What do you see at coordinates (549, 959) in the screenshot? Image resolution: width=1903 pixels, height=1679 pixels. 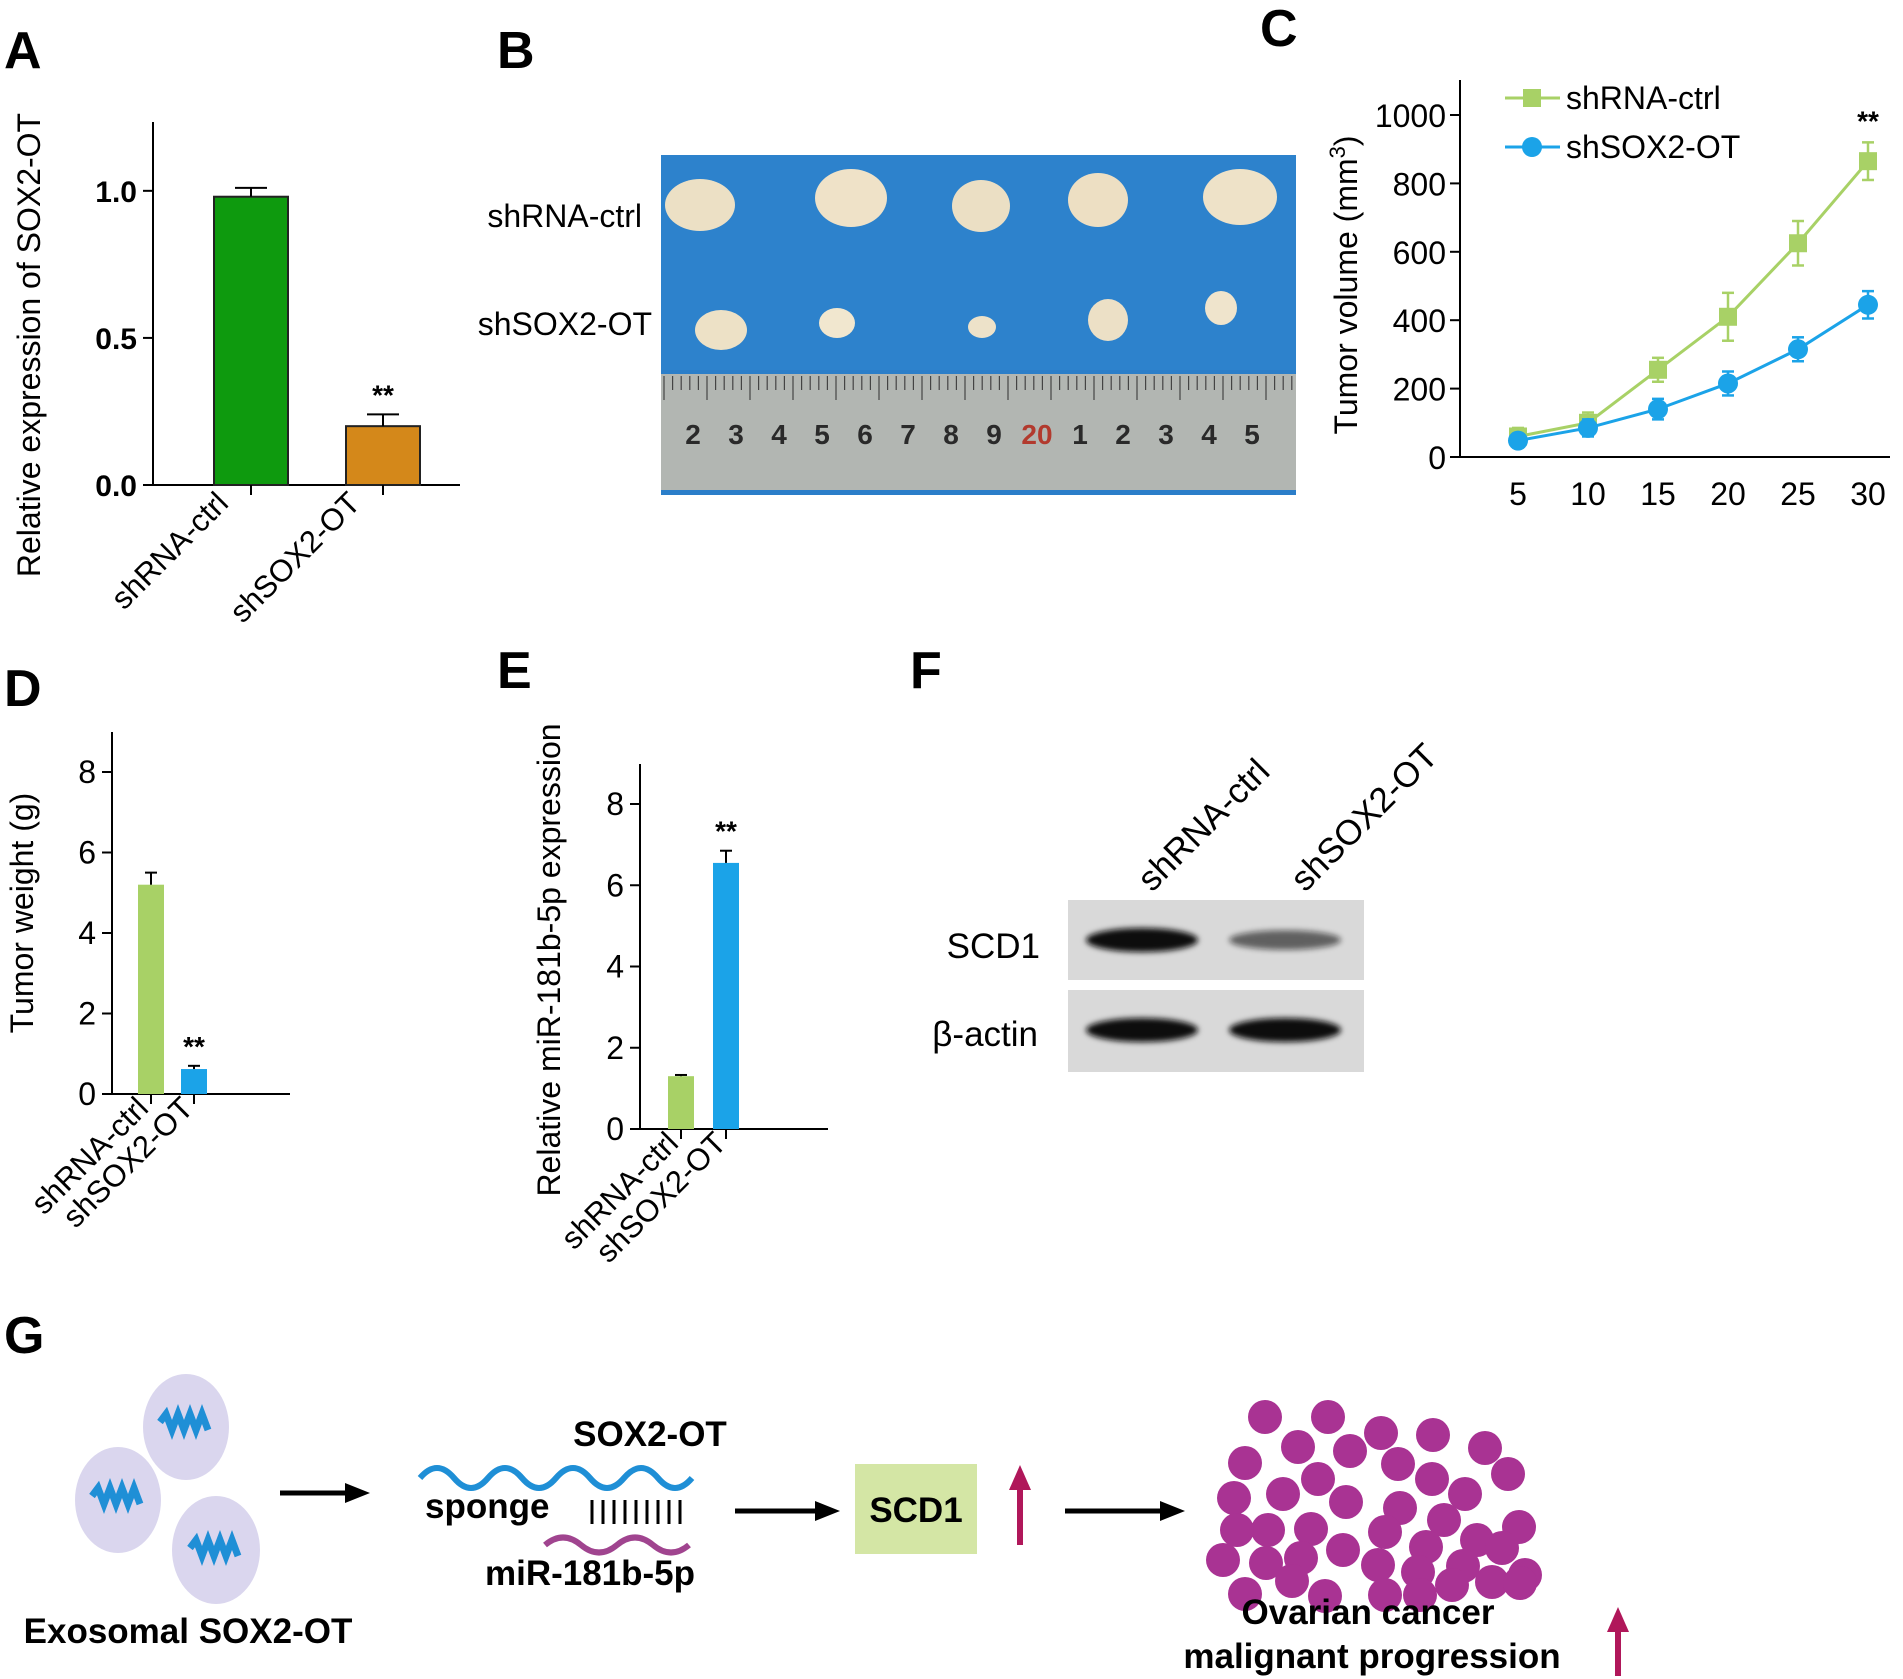 I see `y-axis-label: Relative miR-181b-5p expression` at bounding box center [549, 959].